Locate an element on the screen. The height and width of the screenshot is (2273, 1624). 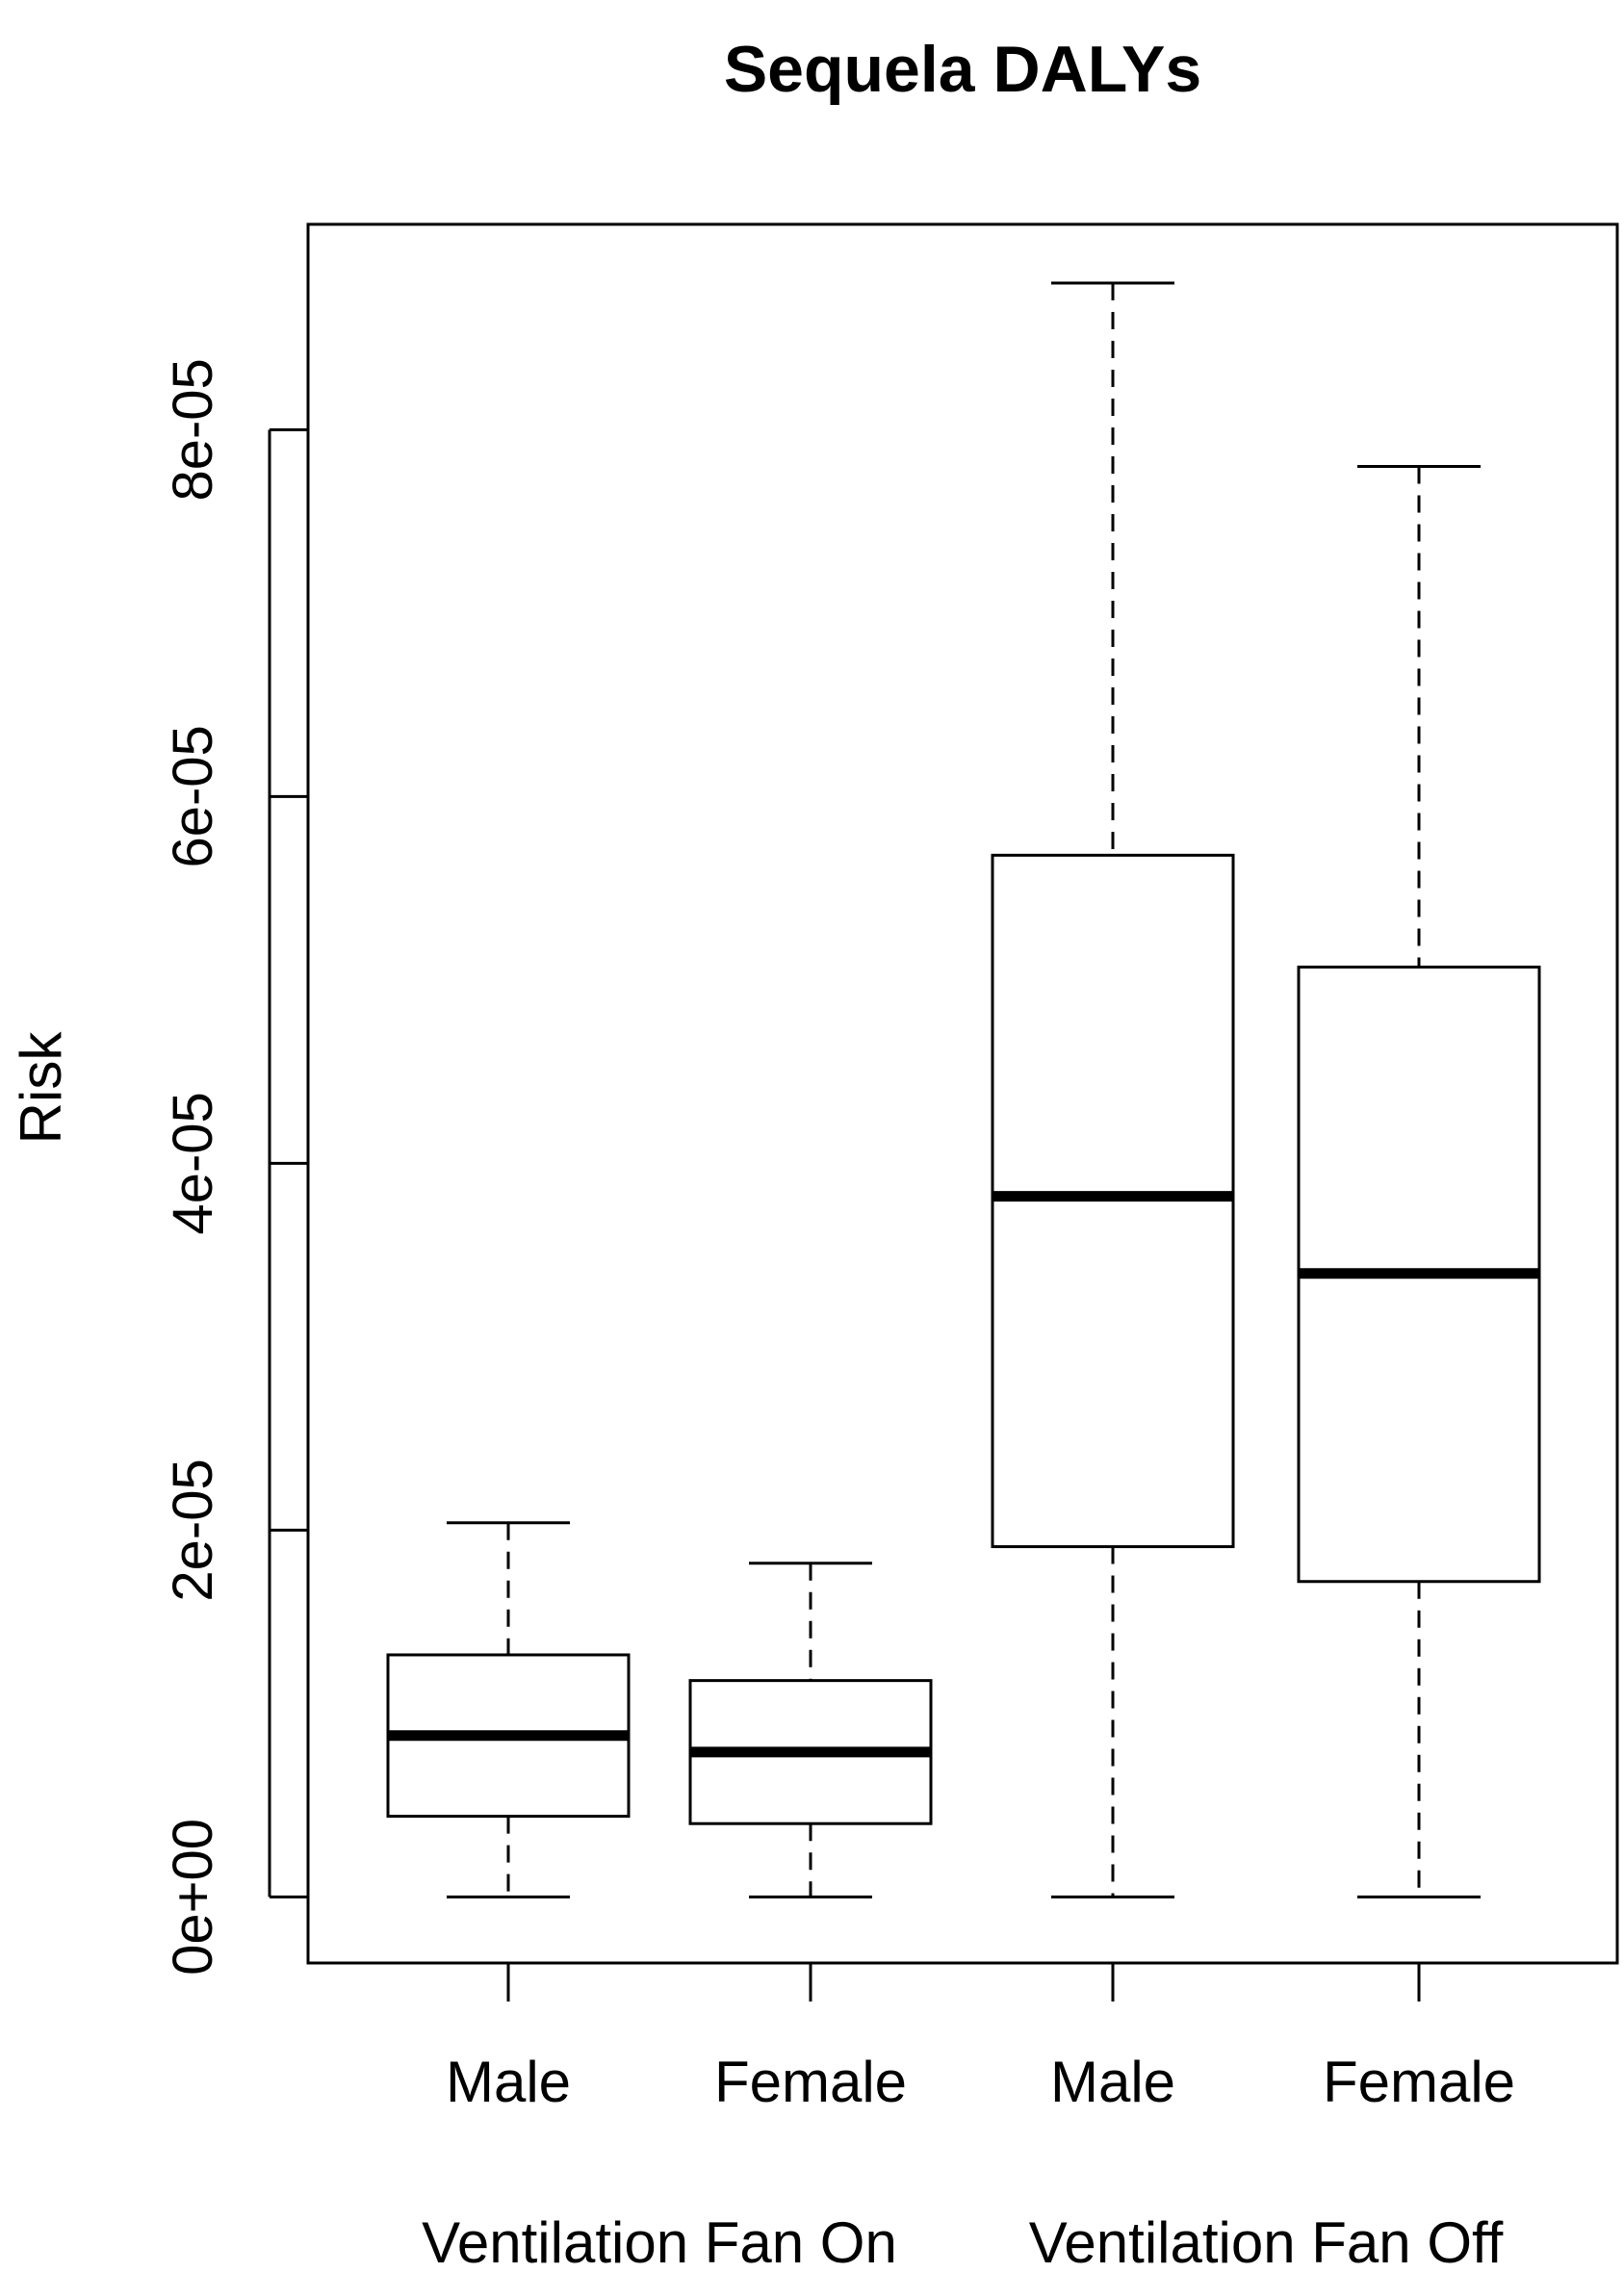
chart-title: Sequela DALYs is located at coordinates (962, 69).